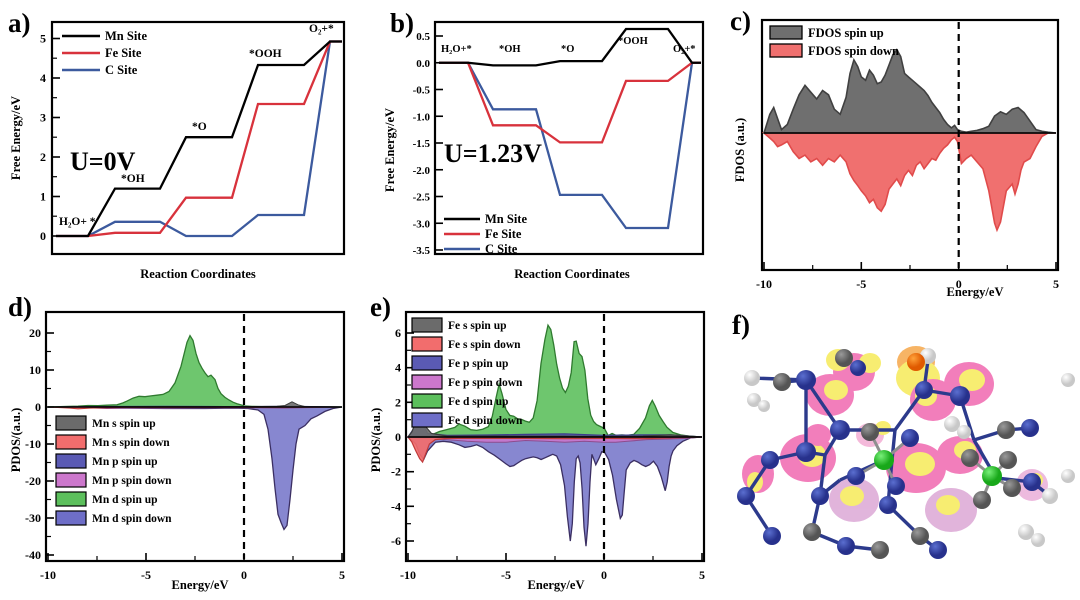  I want to click on panel-b-legend: Mn Site Fe Site C Site, so click(485, 234).